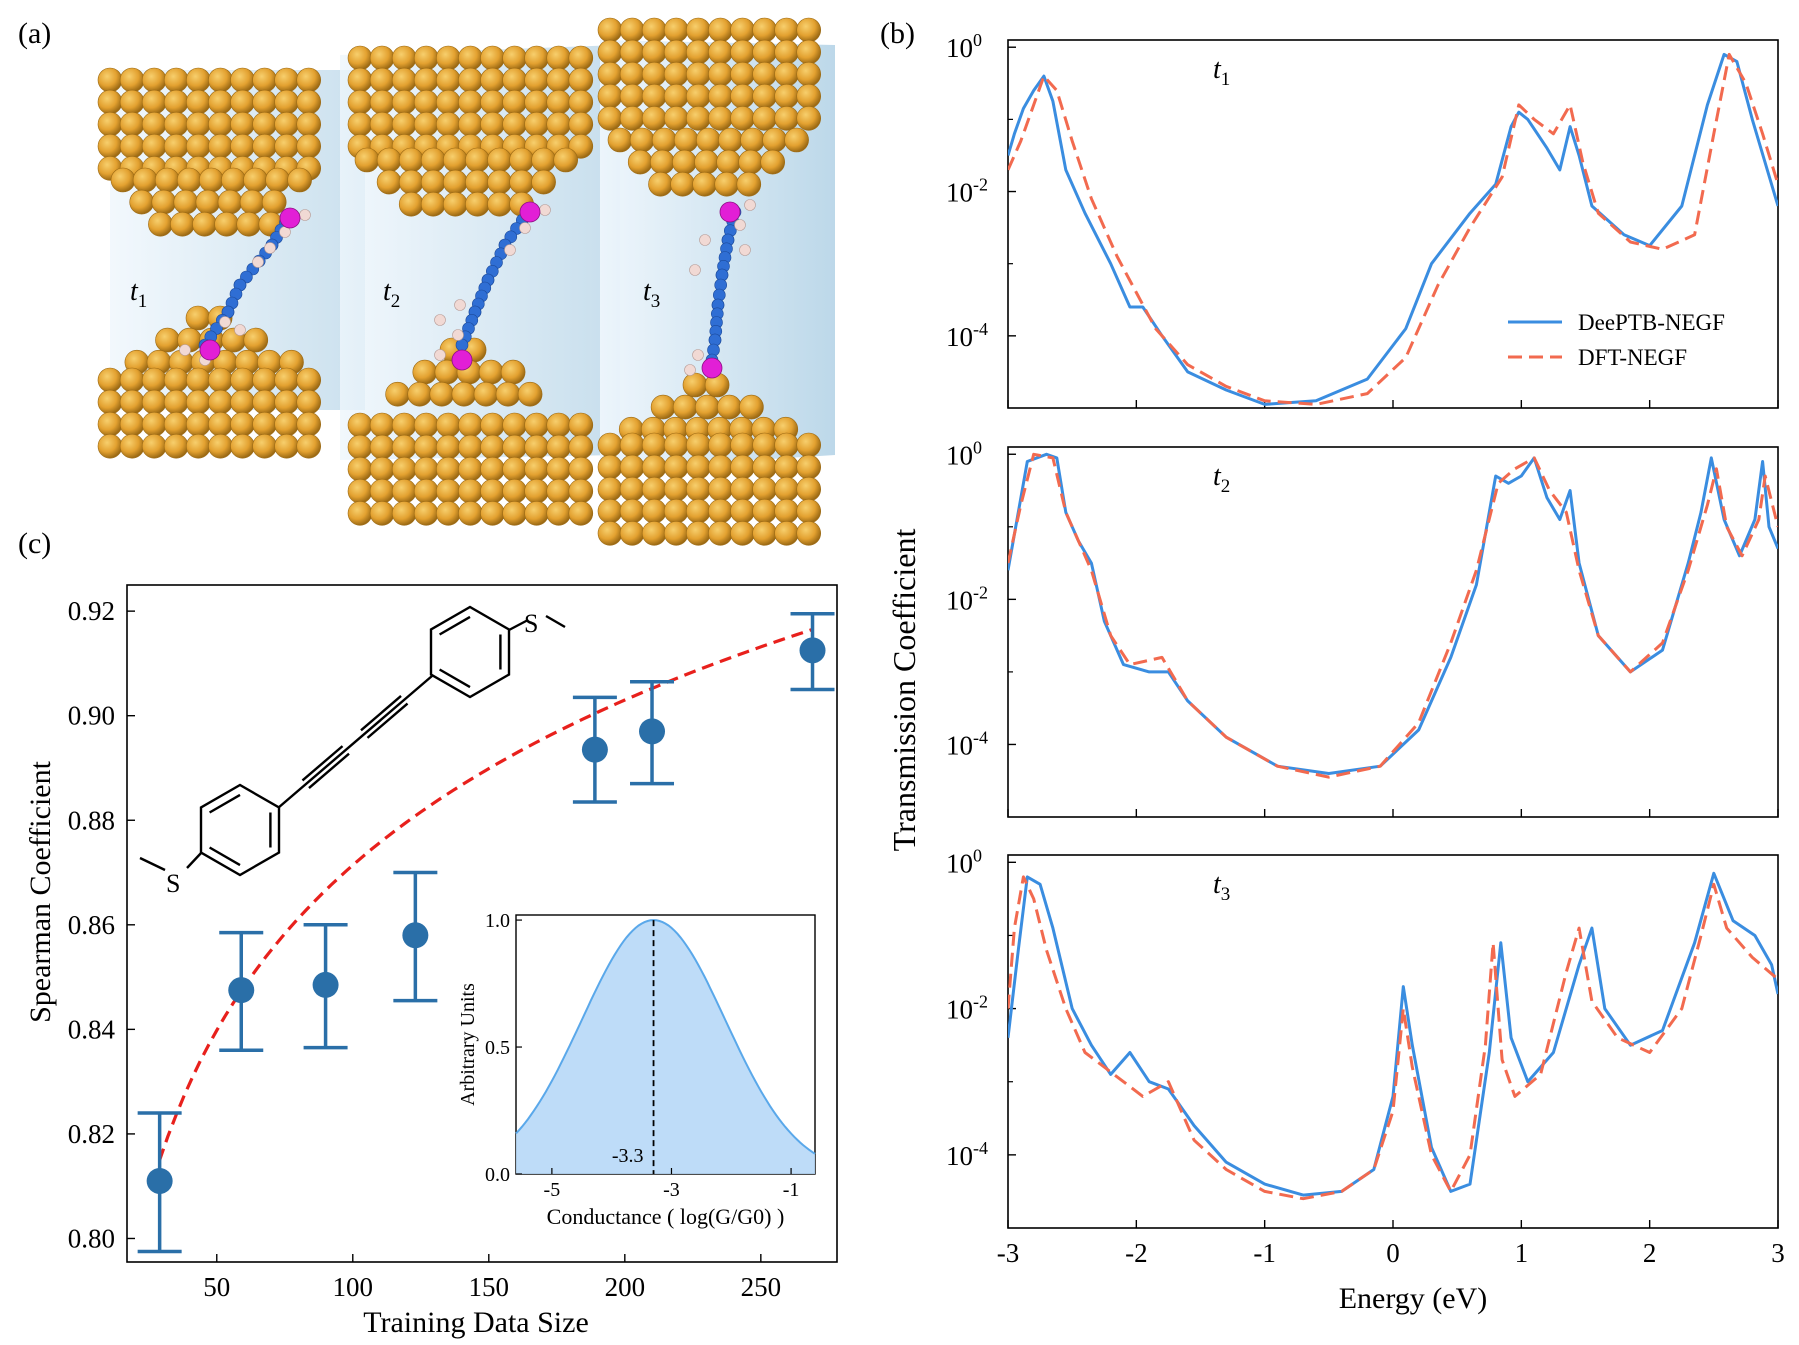 This screenshot has width=1799, height=1345. I want to click on alkyne-chain, so click(355, 742).